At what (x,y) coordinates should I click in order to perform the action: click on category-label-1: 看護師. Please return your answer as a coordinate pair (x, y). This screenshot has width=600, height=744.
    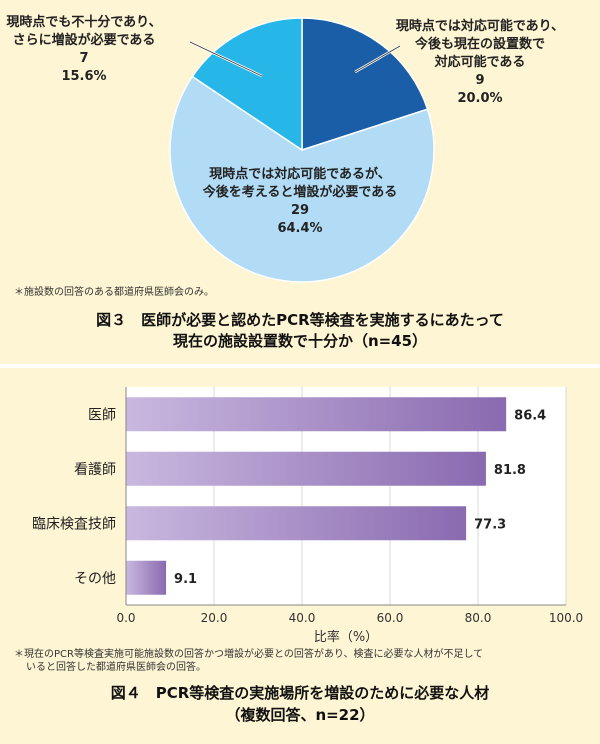
    Looking at the image, I should click on (95, 470).